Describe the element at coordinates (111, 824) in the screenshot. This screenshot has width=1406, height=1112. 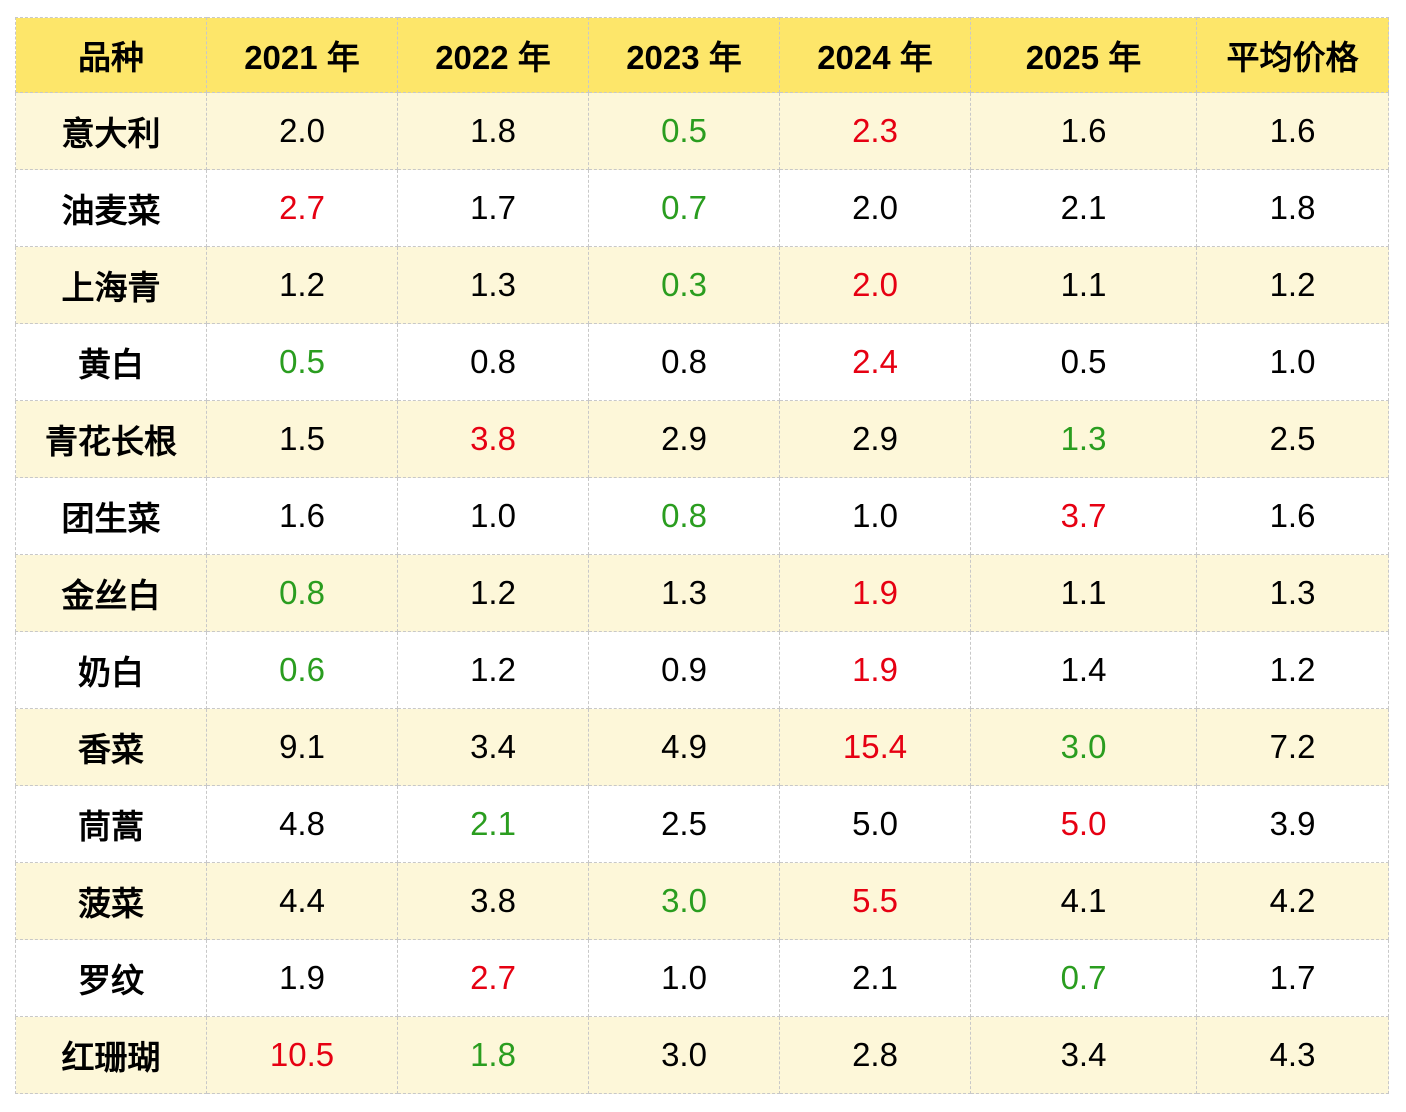
I see `variety-name: 茼蒿` at that location.